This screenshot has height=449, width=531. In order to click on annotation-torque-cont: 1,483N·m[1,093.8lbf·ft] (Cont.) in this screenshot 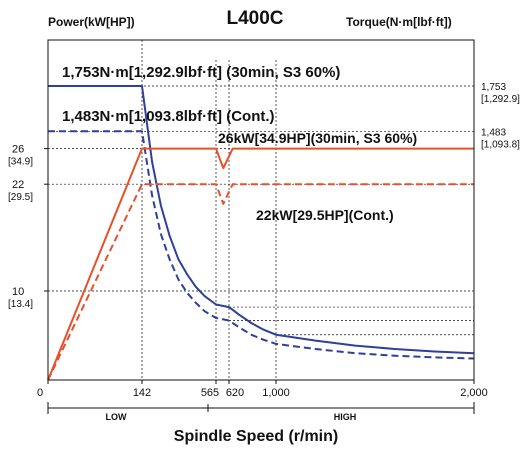, I will do `click(168, 116)`.